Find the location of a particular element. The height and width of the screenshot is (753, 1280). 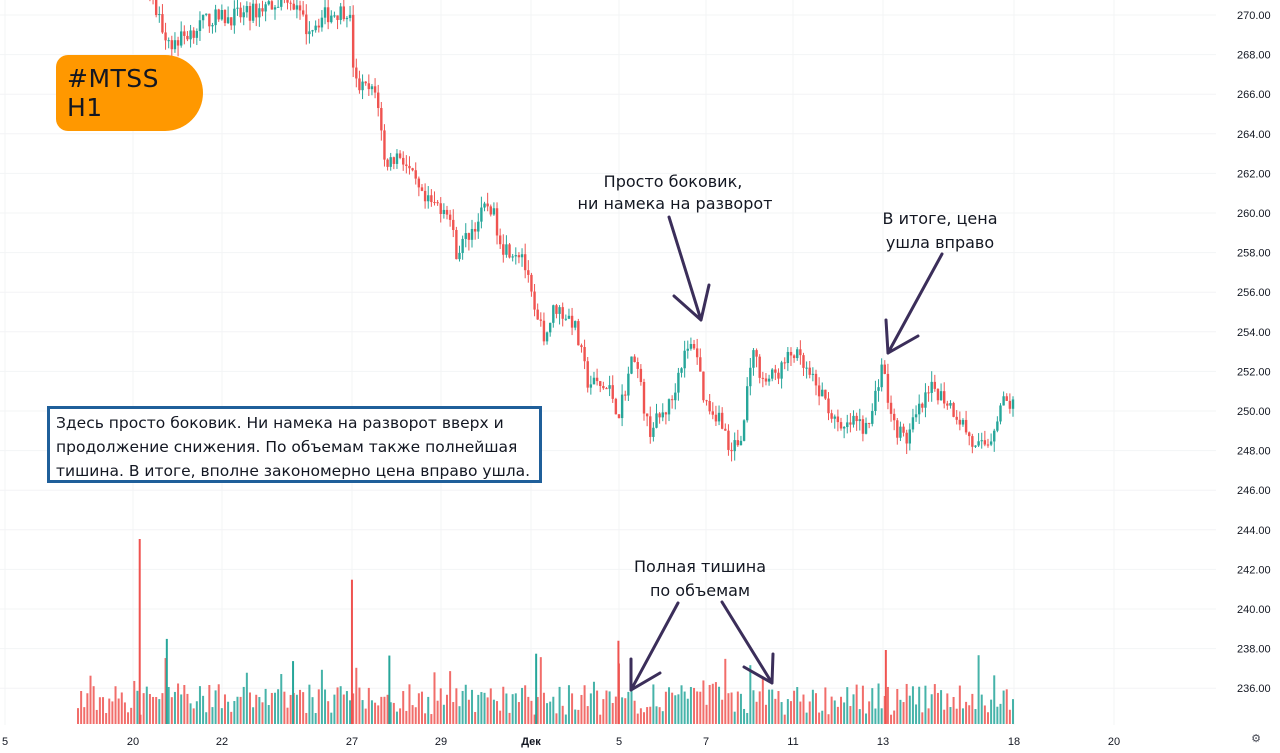

time-tick-label: Дек is located at coordinates (531, 742).